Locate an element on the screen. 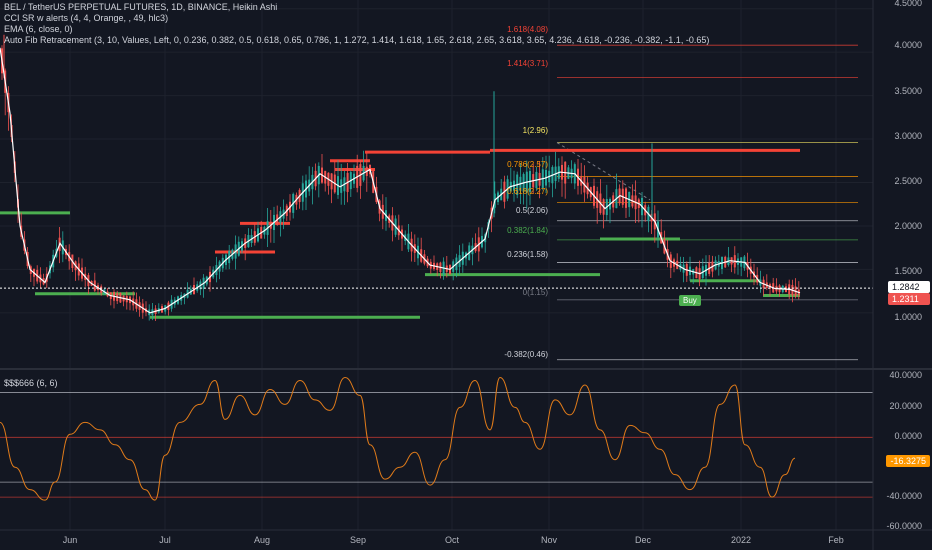 This screenshot has height=550, width=932. fib-label: 0.618(2.27) is located at coordinates (527, 191).